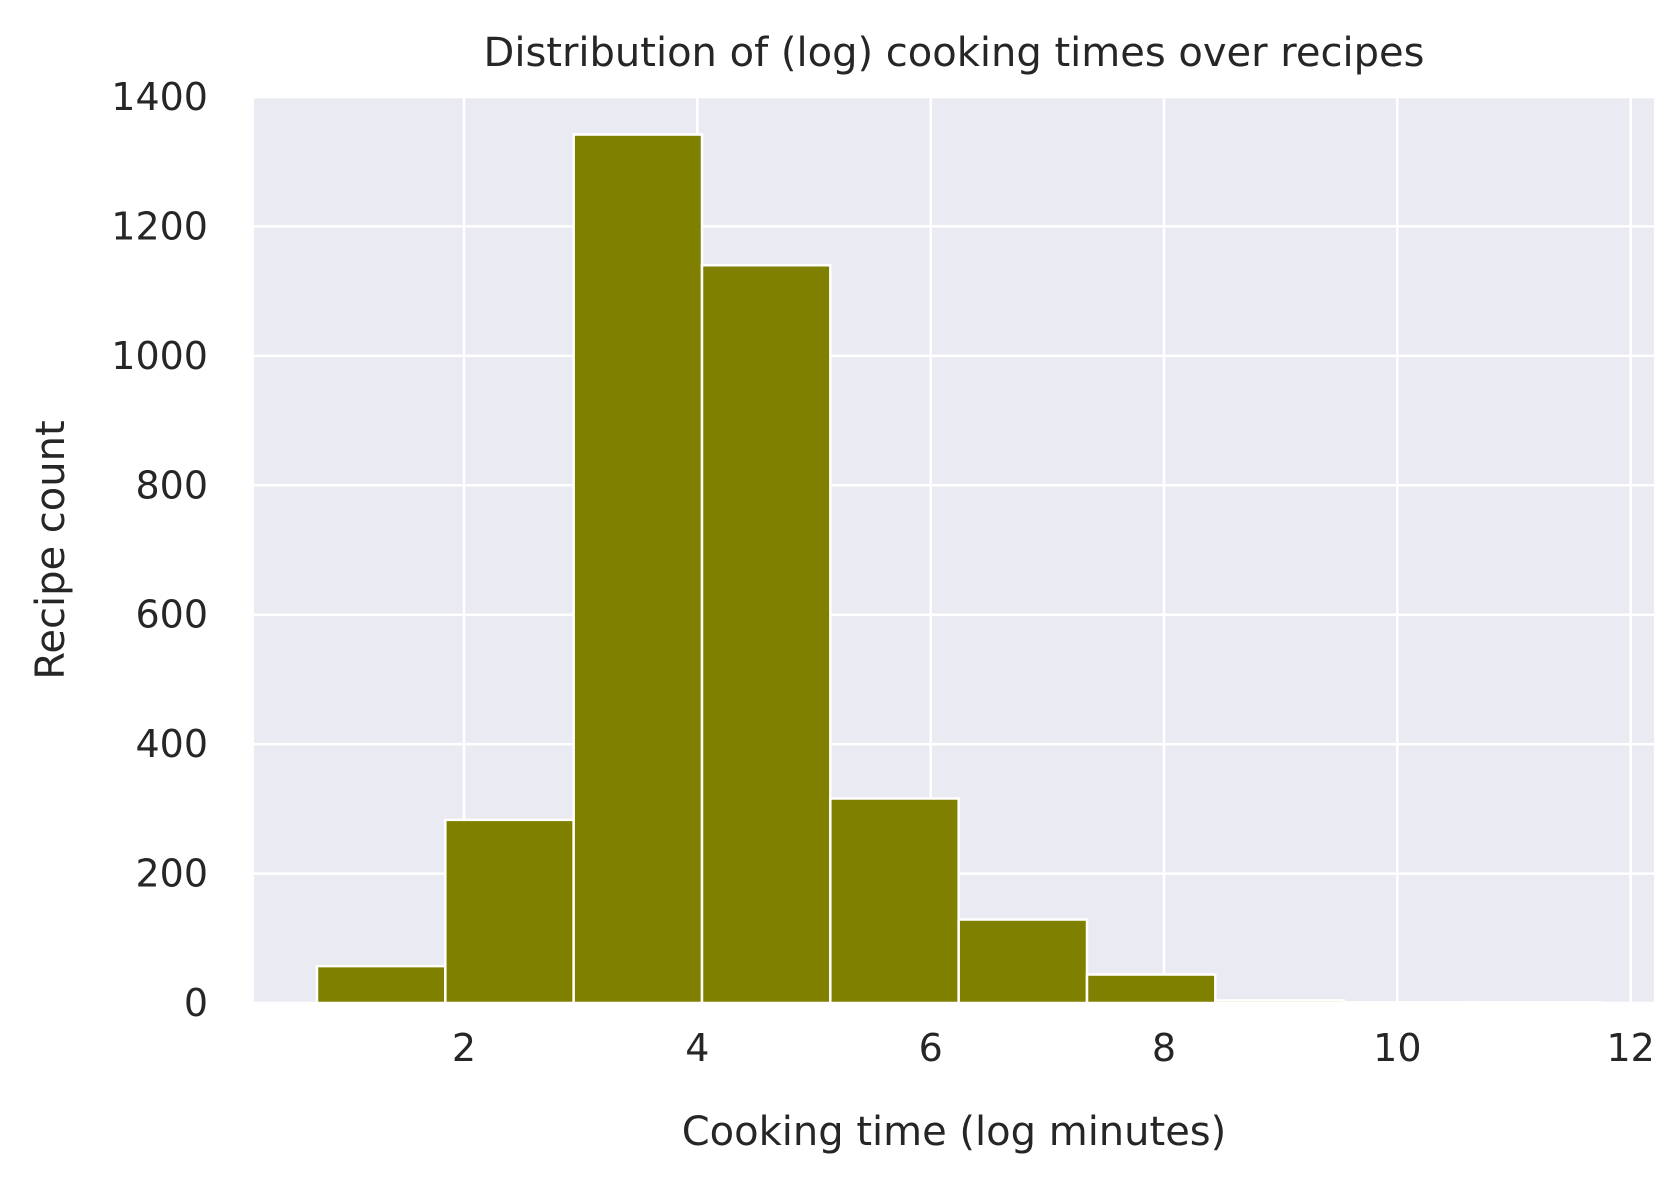 The width and height of the screenshot is (1676, 1178). I want to click on y-tick-label: 0, so click(196, 1003).